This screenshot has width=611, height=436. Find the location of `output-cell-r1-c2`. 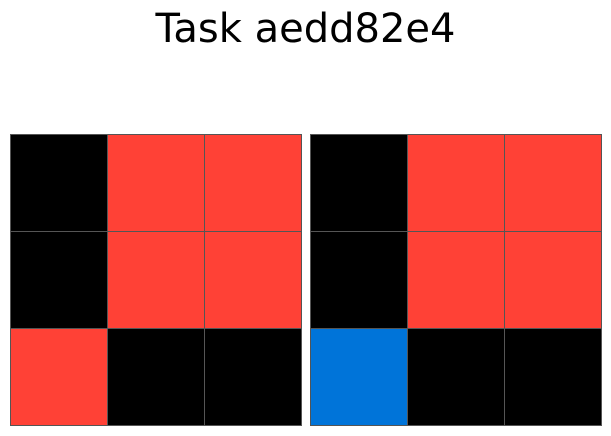

output-cell-r1-c2 is located at coordinates (553, 280).